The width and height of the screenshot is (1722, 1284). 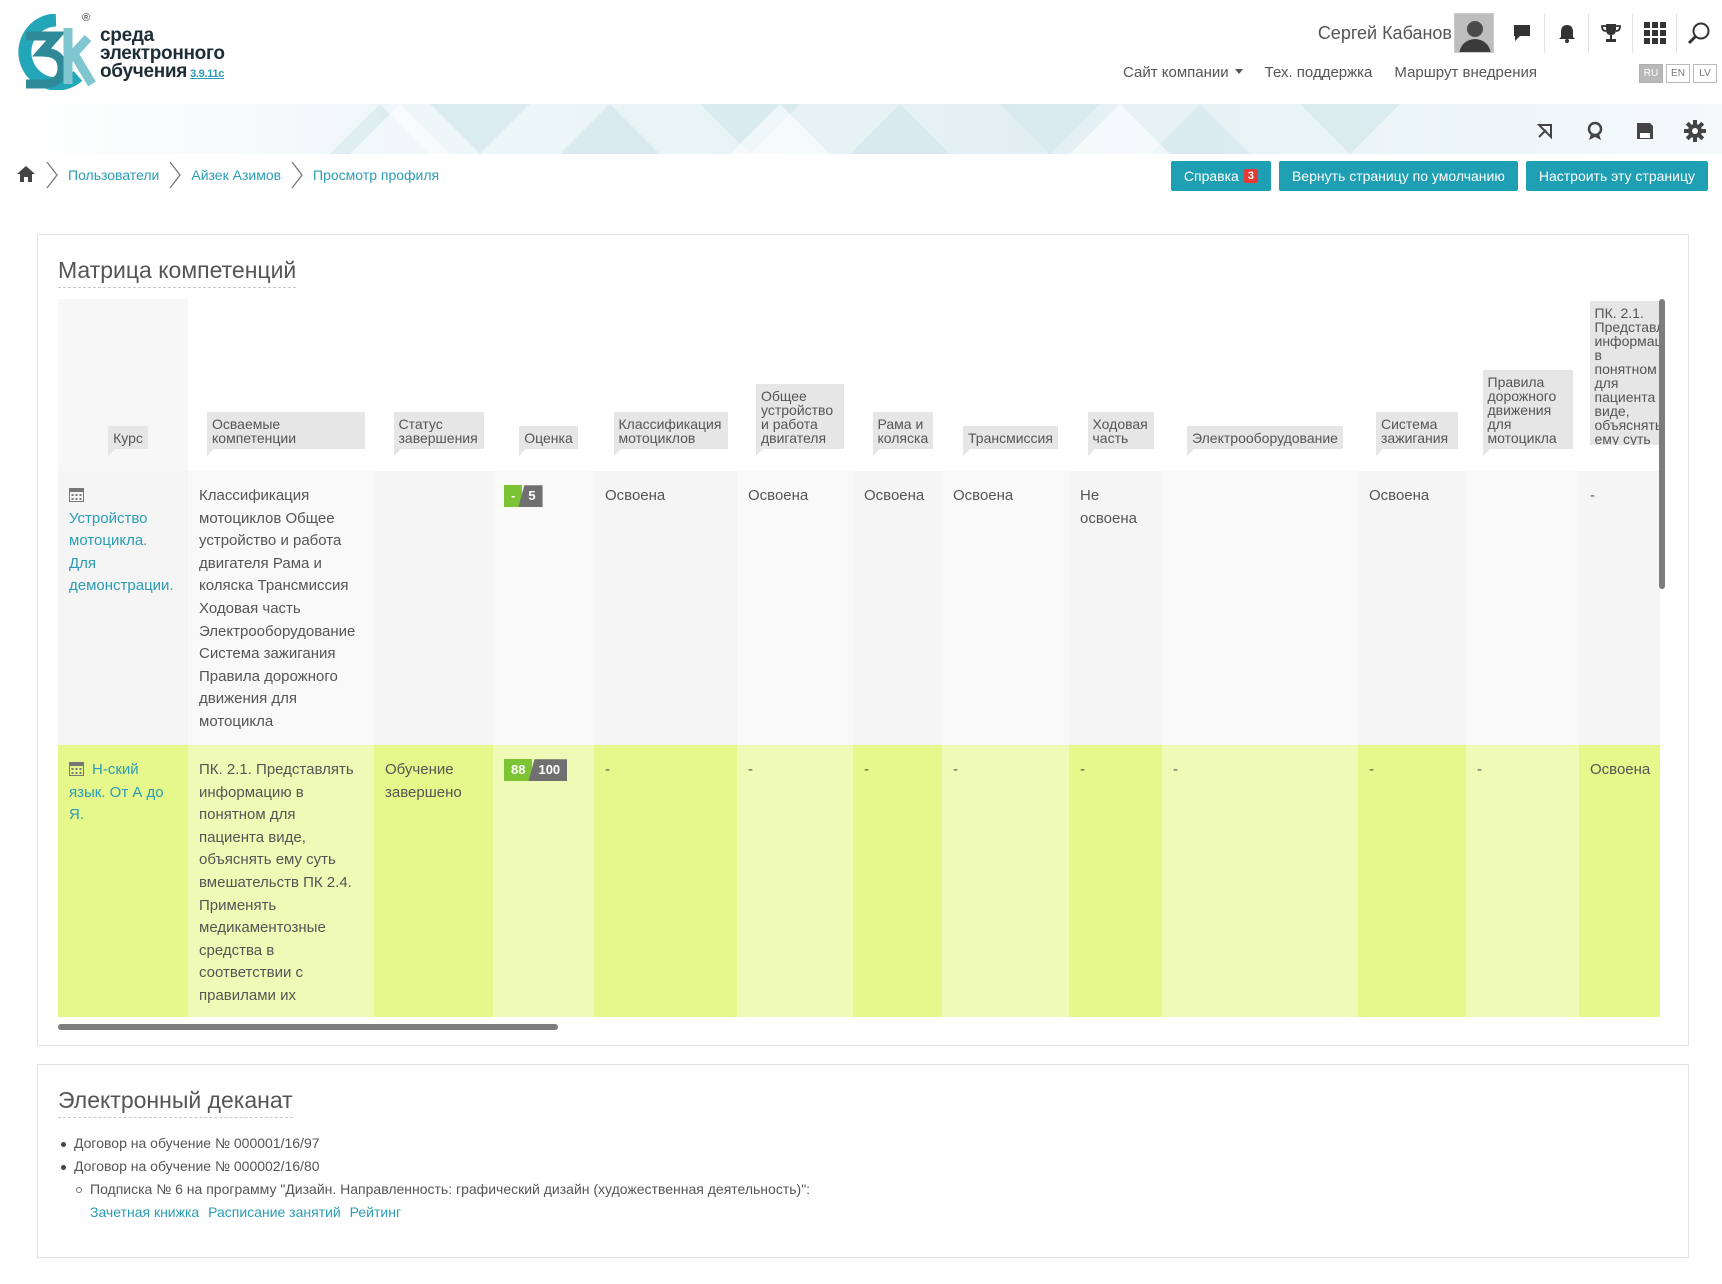 I want to click on lang-ru: RU, so click(x=1651, y=73).